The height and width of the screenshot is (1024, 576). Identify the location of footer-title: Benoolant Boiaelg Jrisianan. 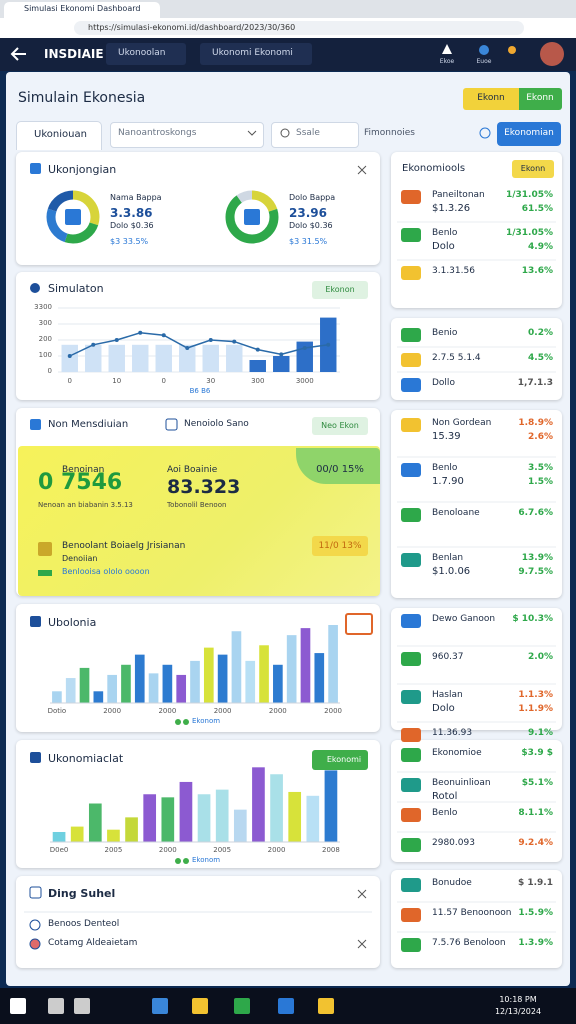
(124, 546).